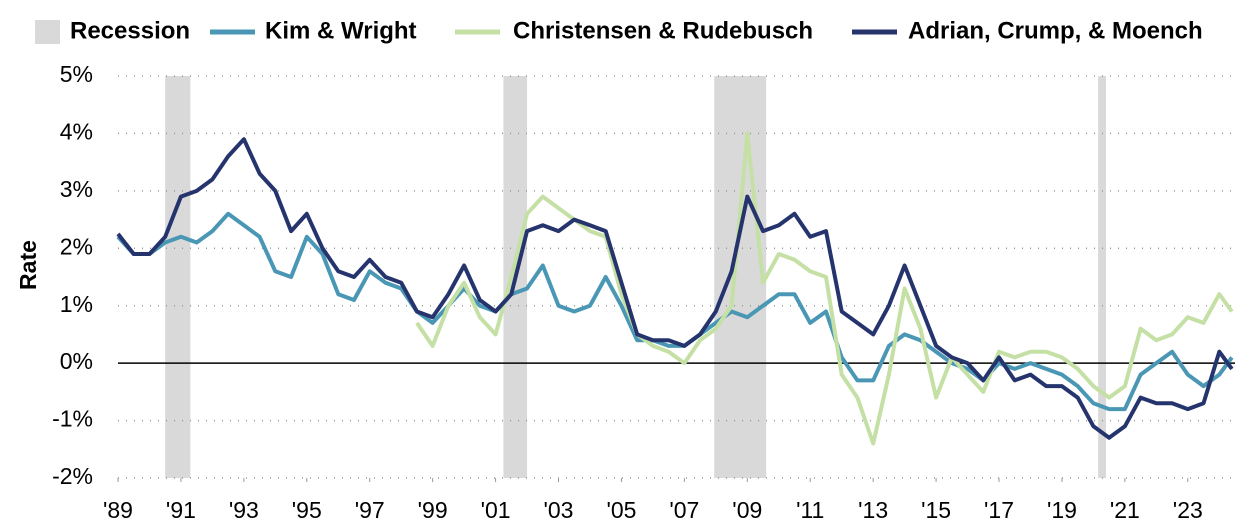 This screenshot has height=526, width=1240. What do you see at coordinates (873, 510) in the screenshot?
I see `x-tick-label: '13` at bounding box center [873, 510].